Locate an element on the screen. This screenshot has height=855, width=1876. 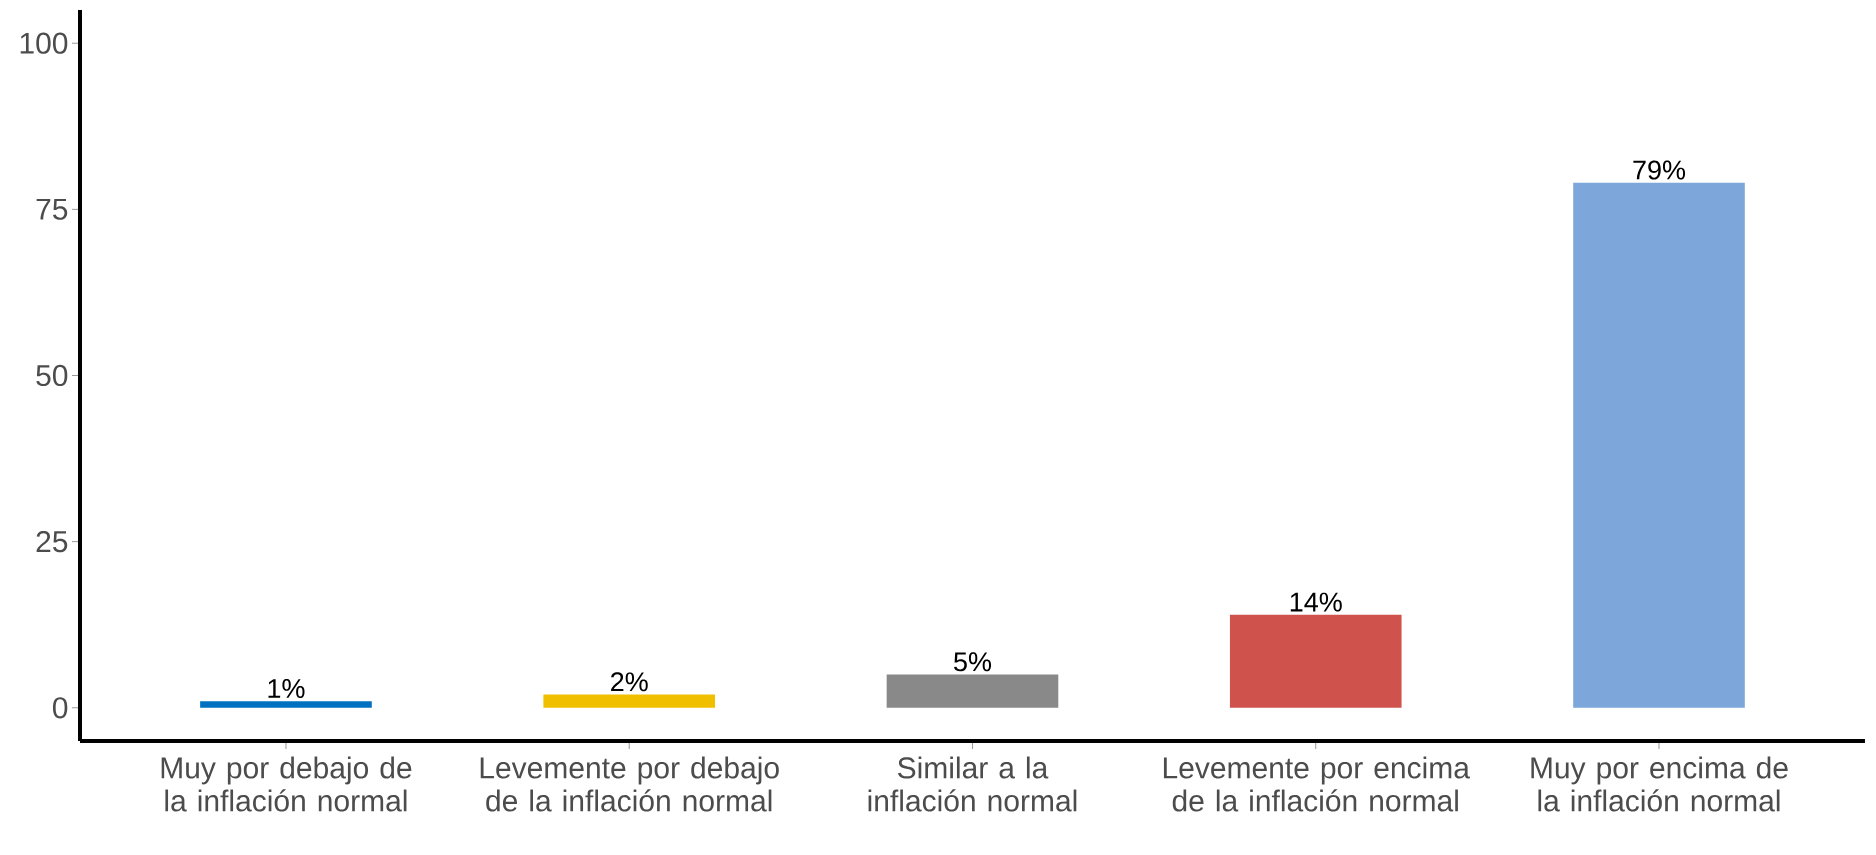
y-tick-label: 100 is located at coordinates (44, 43).